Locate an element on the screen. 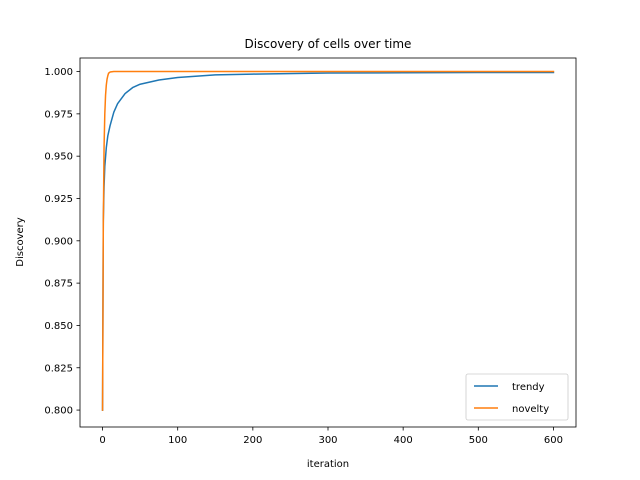 The width and height of the screenshot is (640, 480). x-tick-label: 400 is located at coordinates (403, 440).